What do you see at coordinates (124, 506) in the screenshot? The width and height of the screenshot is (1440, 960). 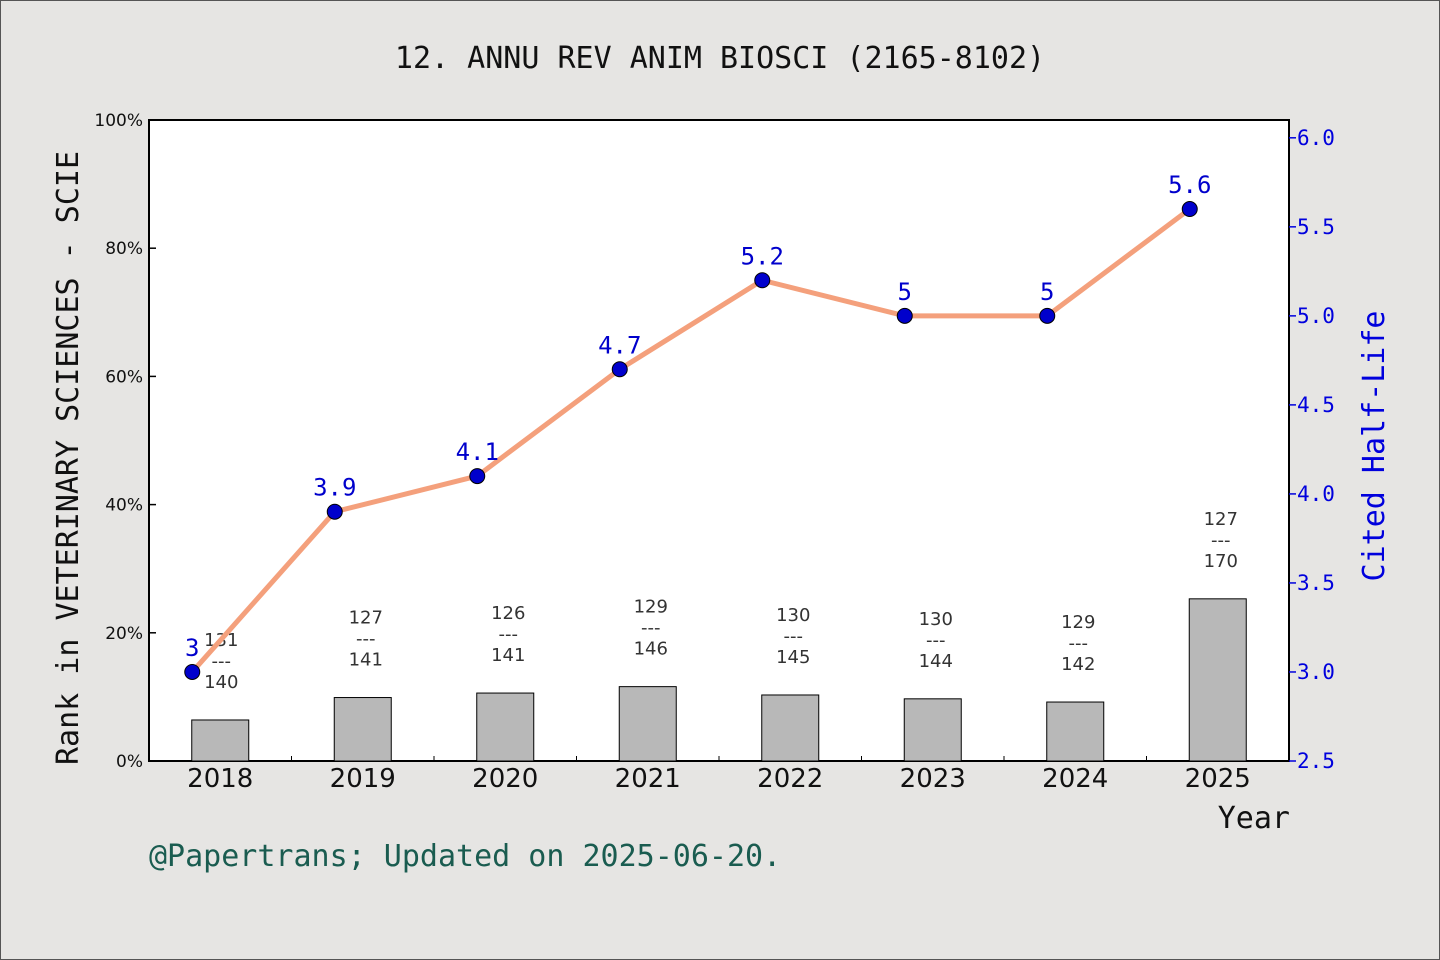 I see `left-tick-label: 40%` at bounding box center [124, 506].